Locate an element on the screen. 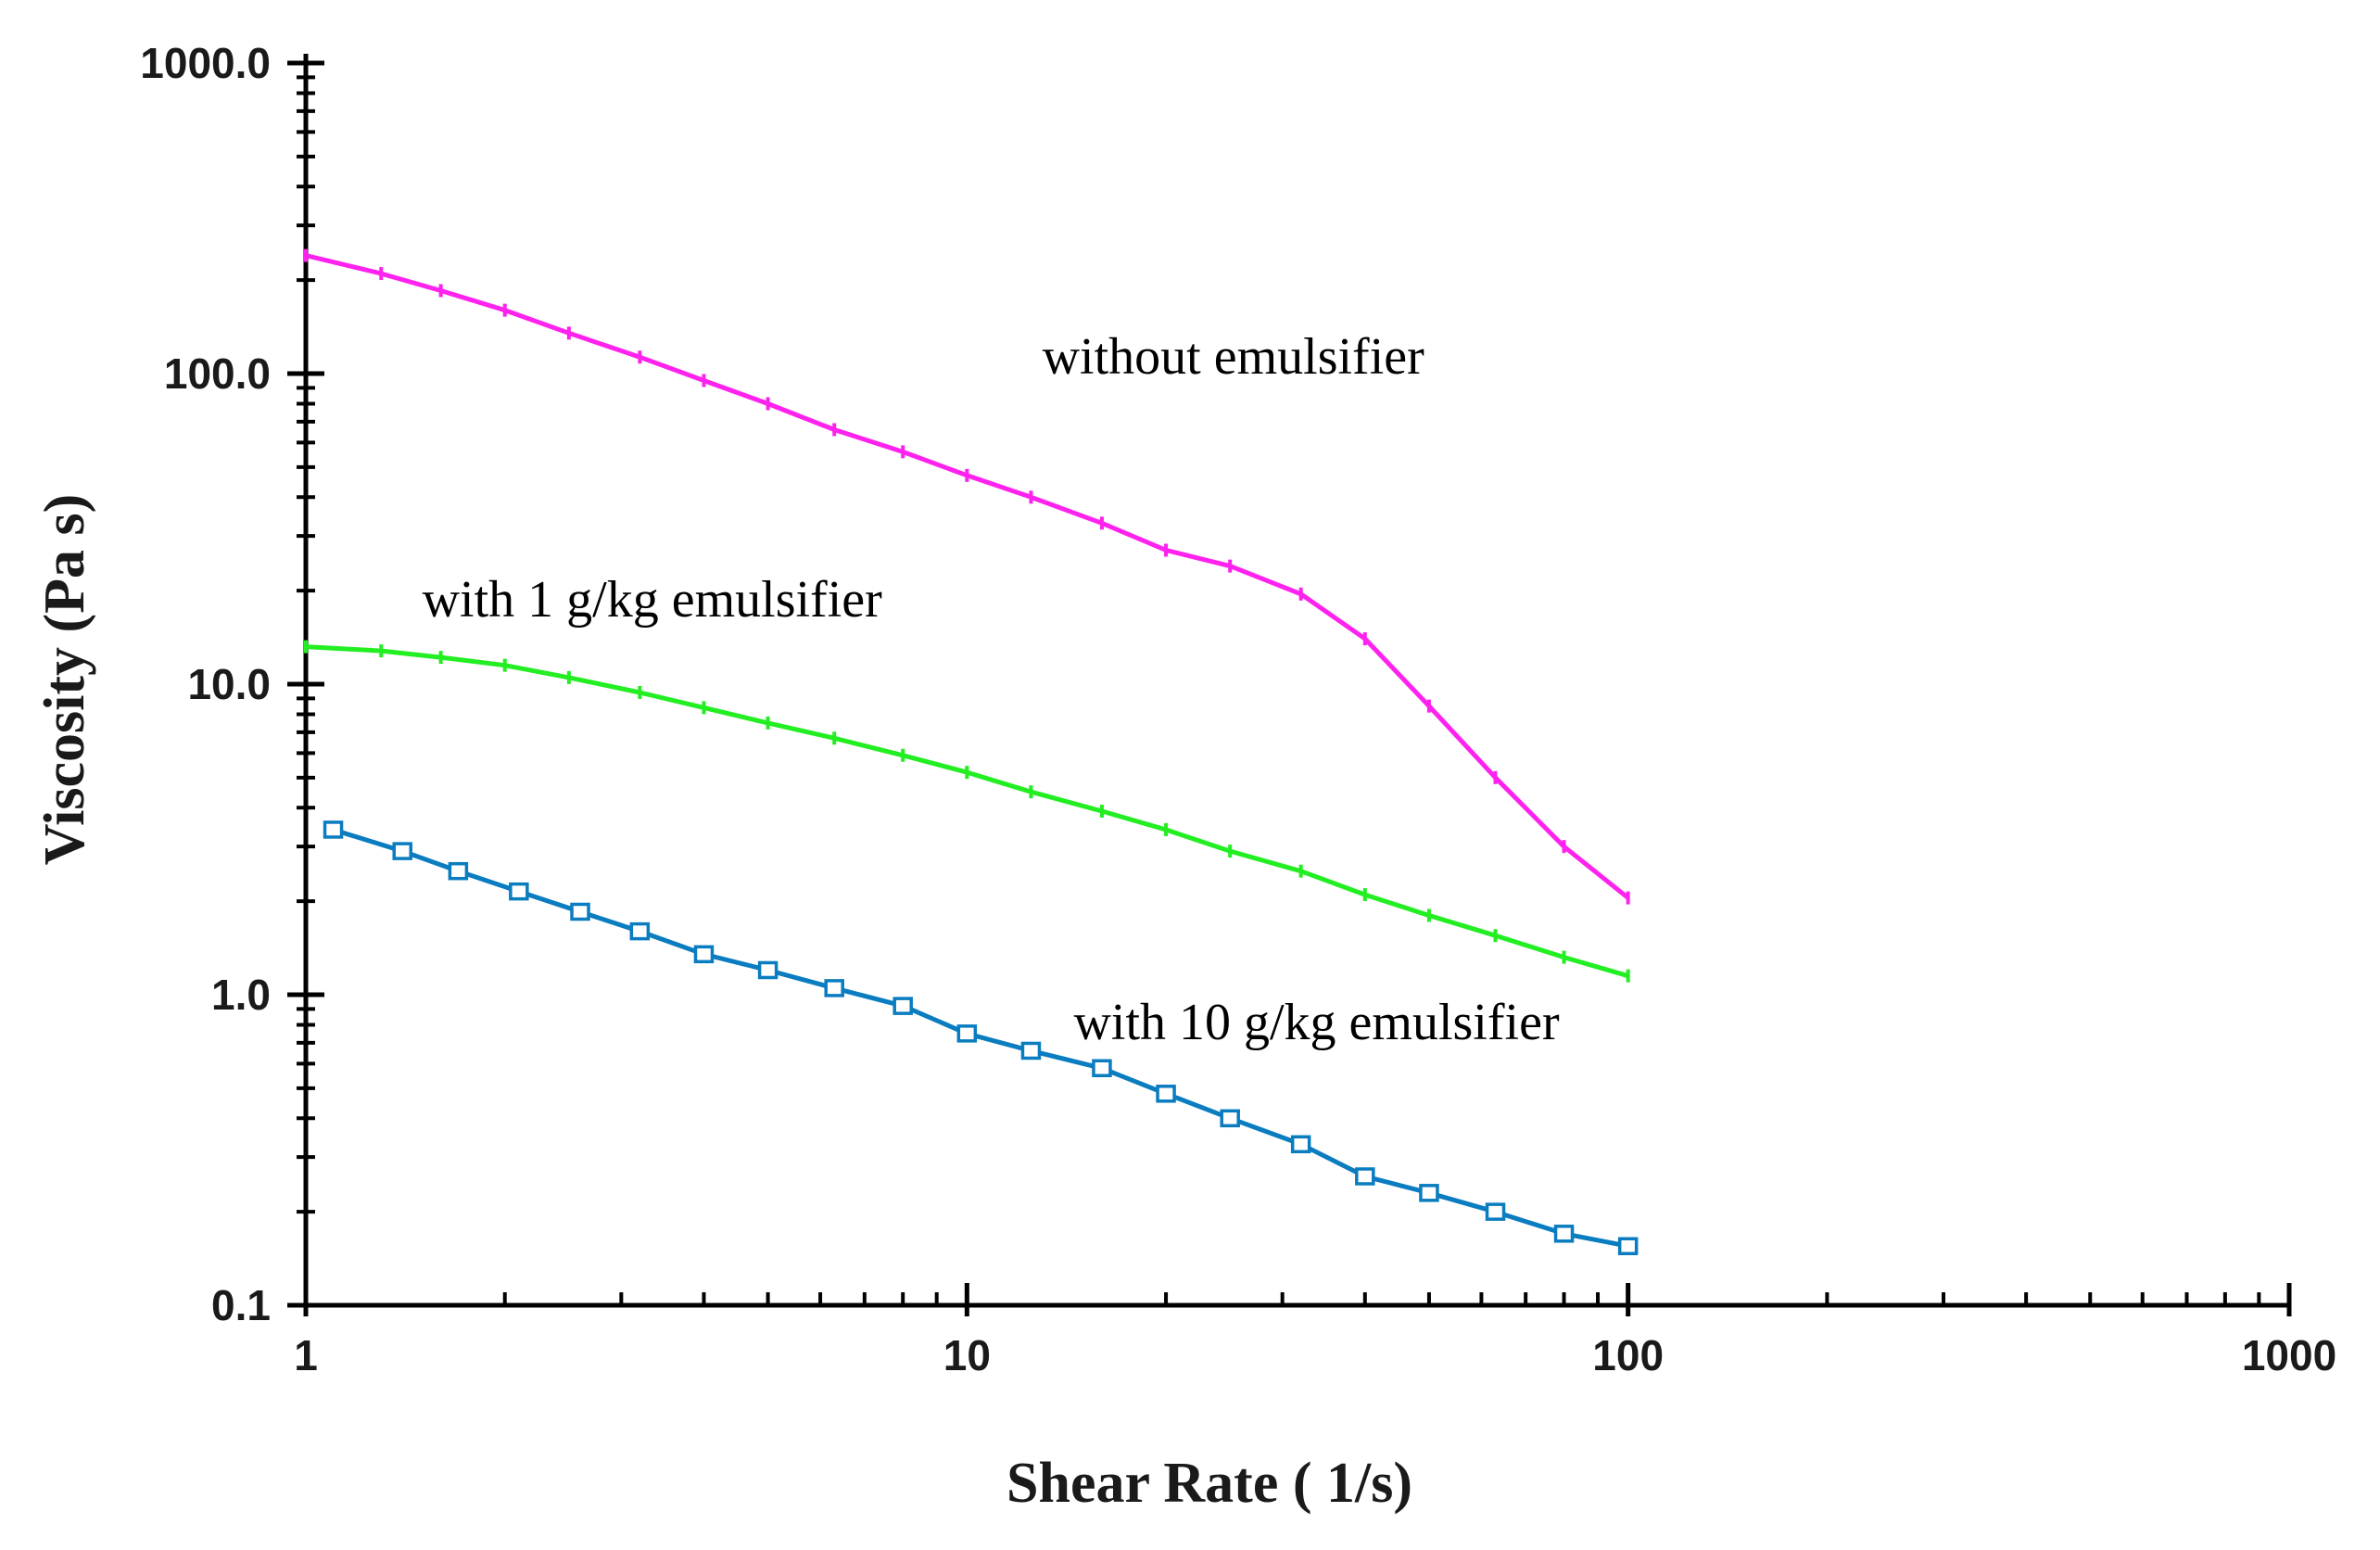 The height and width of the screenshot is (1550, 2380). x-tick-label: 100 is located at coordinates (1628, 1355).